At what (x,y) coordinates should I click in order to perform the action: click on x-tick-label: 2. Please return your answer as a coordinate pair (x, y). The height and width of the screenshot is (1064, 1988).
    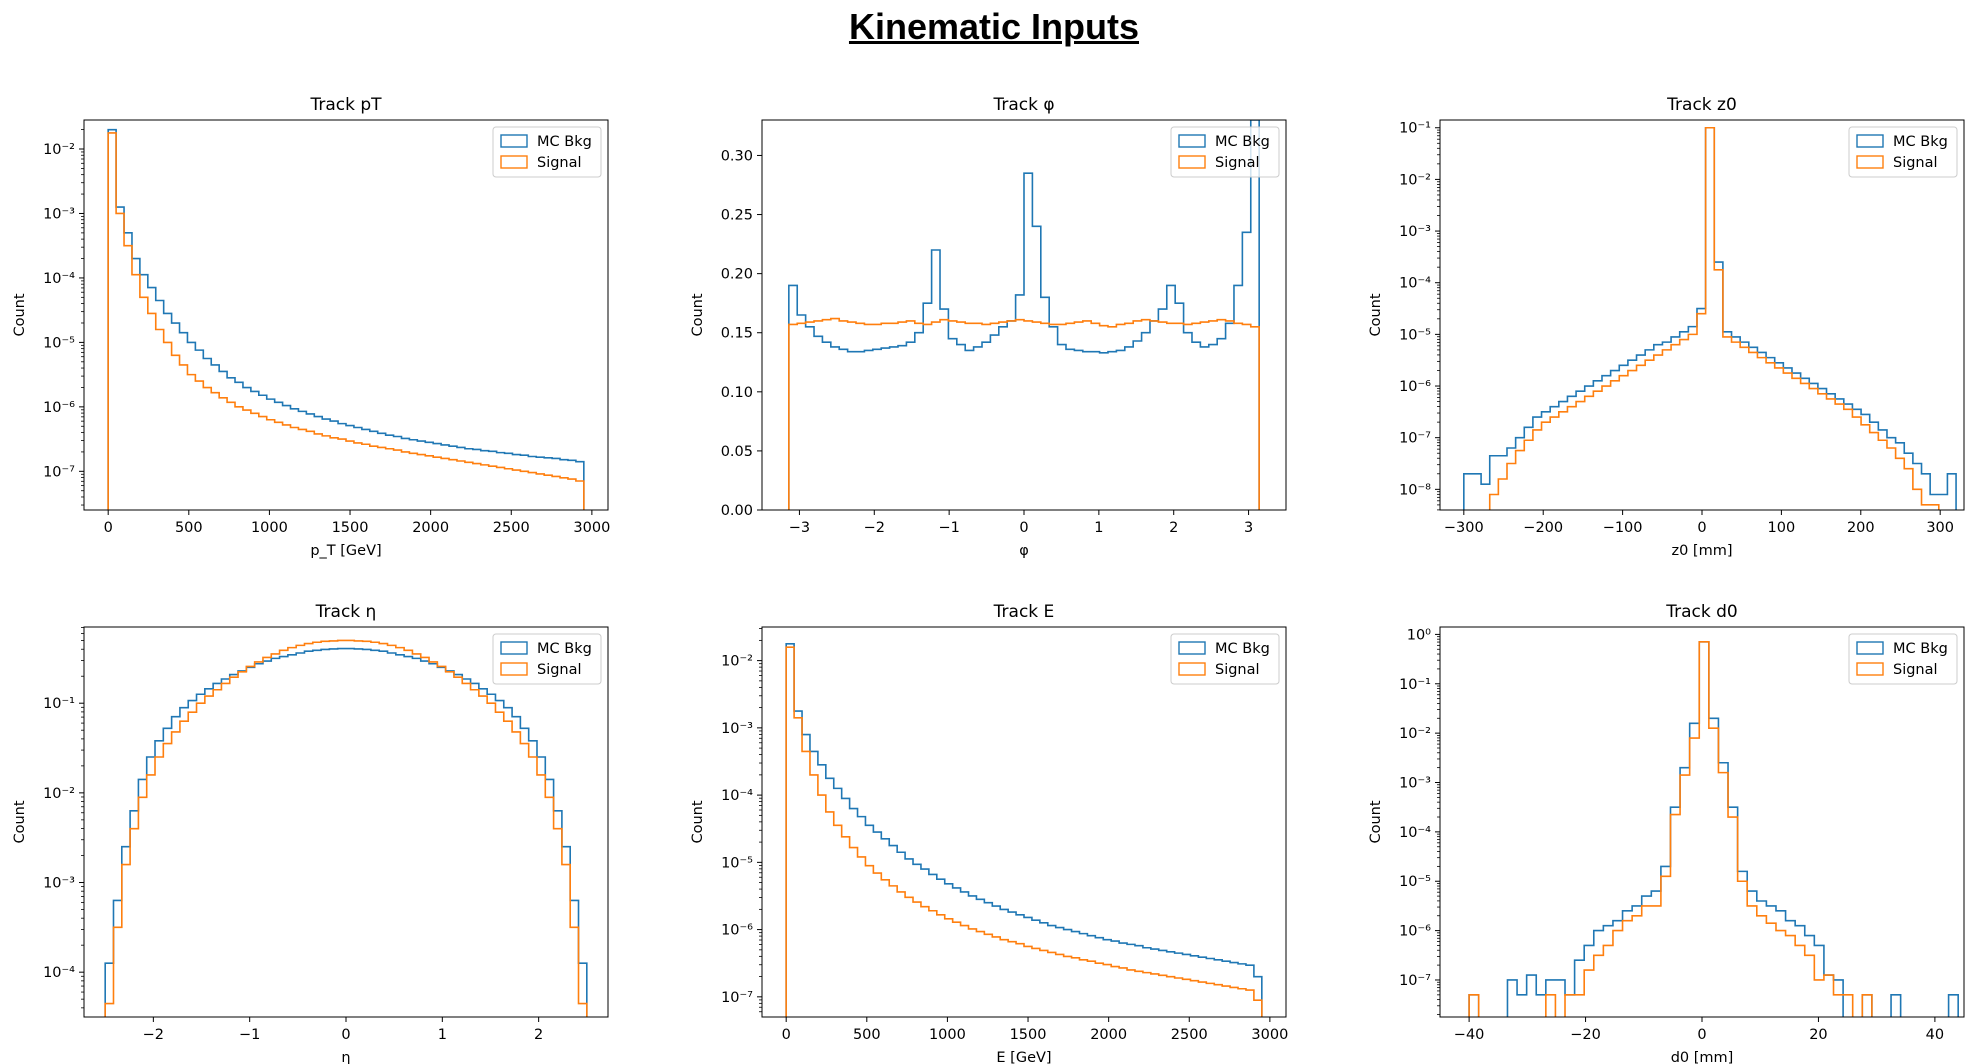
    Looking at the image, I should click on (538, 1035).